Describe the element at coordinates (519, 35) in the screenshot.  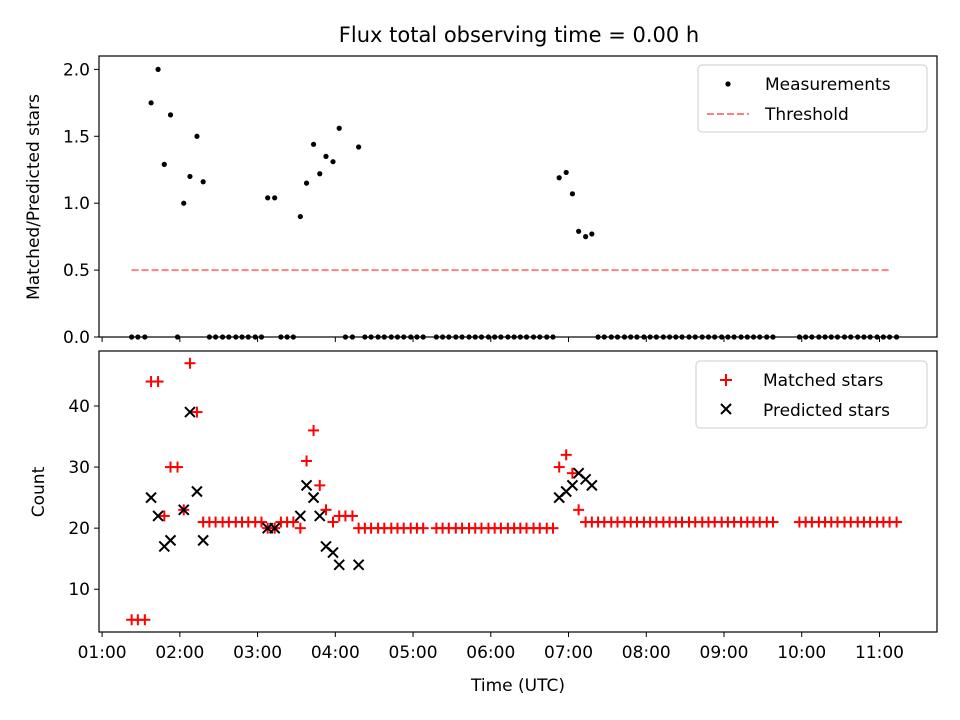
I see `figure-title: Flux total observing time = 0.00 h` at that location.